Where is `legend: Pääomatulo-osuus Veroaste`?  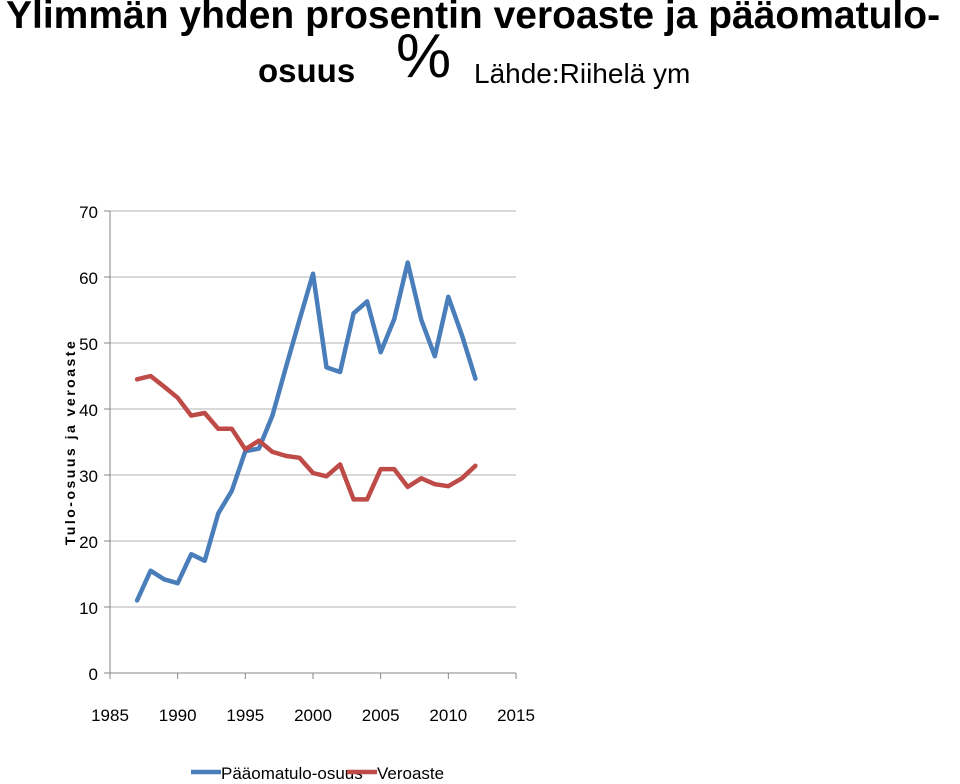 legend: Pääomatulo-osuus Veroaste is located at coordinates (317, 773).